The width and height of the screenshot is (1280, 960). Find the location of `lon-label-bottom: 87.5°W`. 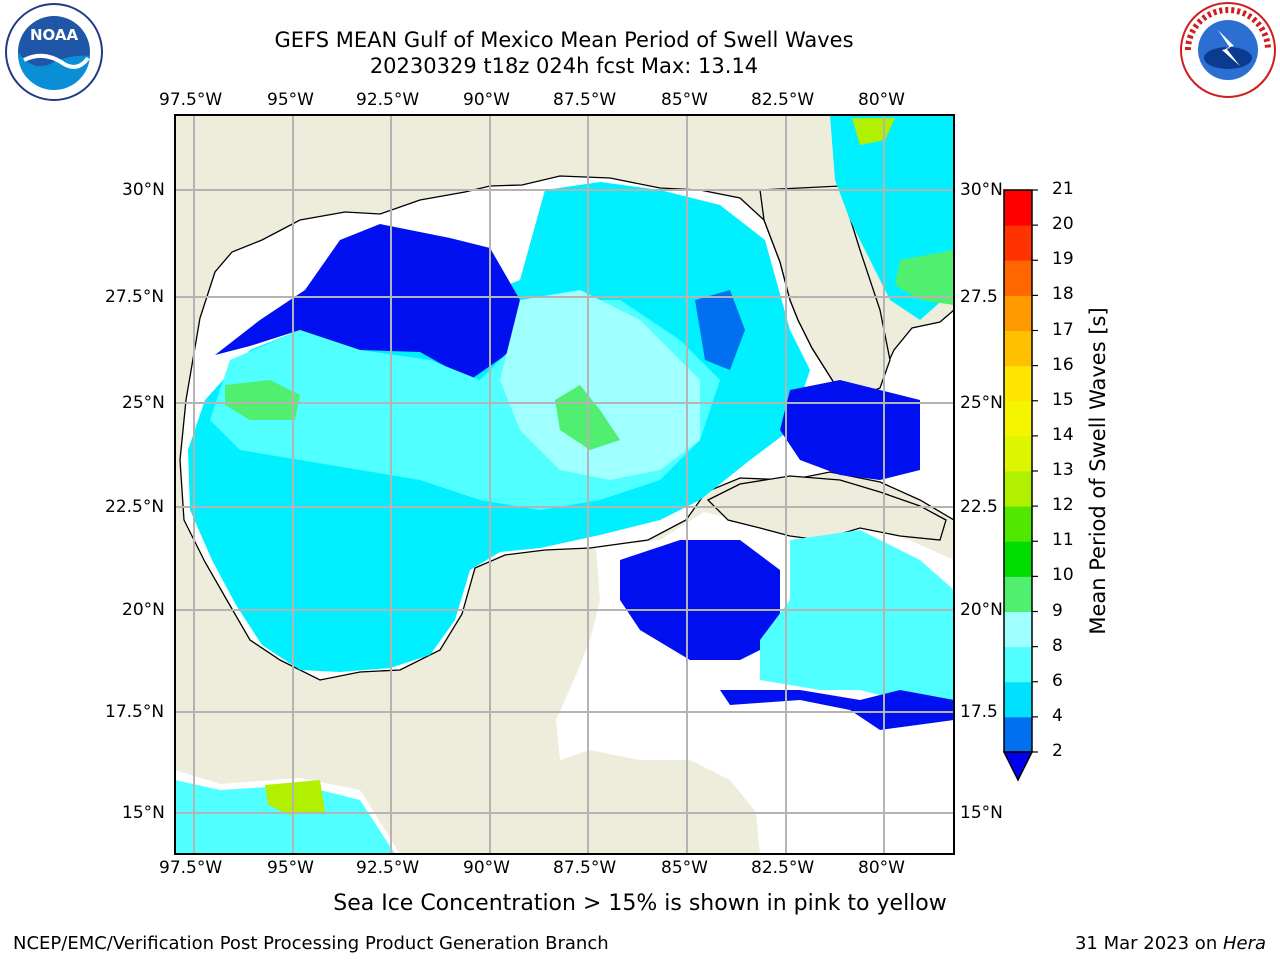

lon-label-bottom: 87.5°W is located at coordinates (585, 868).